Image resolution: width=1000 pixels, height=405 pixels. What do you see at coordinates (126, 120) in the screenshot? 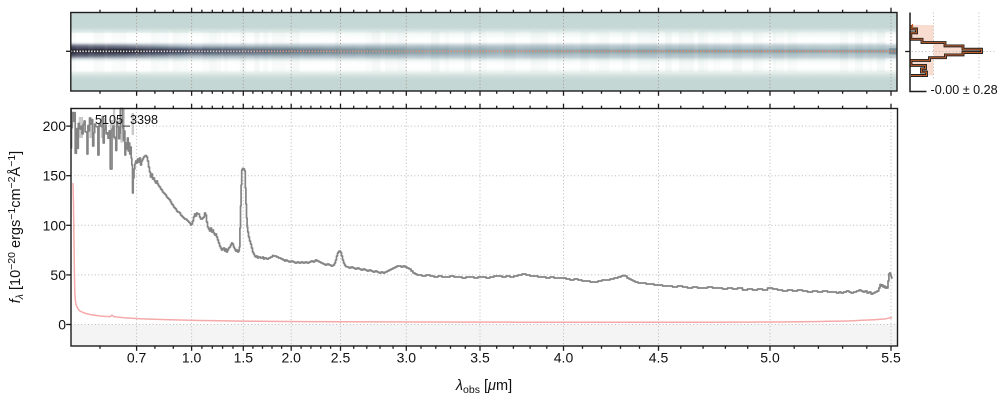
I see `svg-text: 5105_3398` at bounding box center [126, 120].